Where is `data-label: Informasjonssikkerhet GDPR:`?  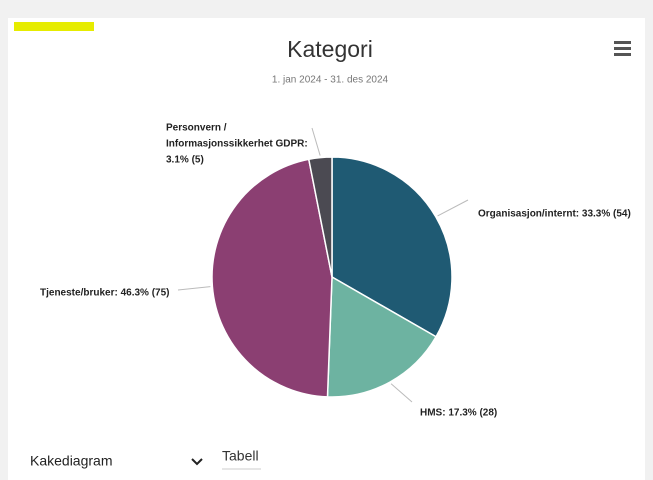
data-label: Informasjonssikkerhet GDPR: is located at coordinates (237, 144).